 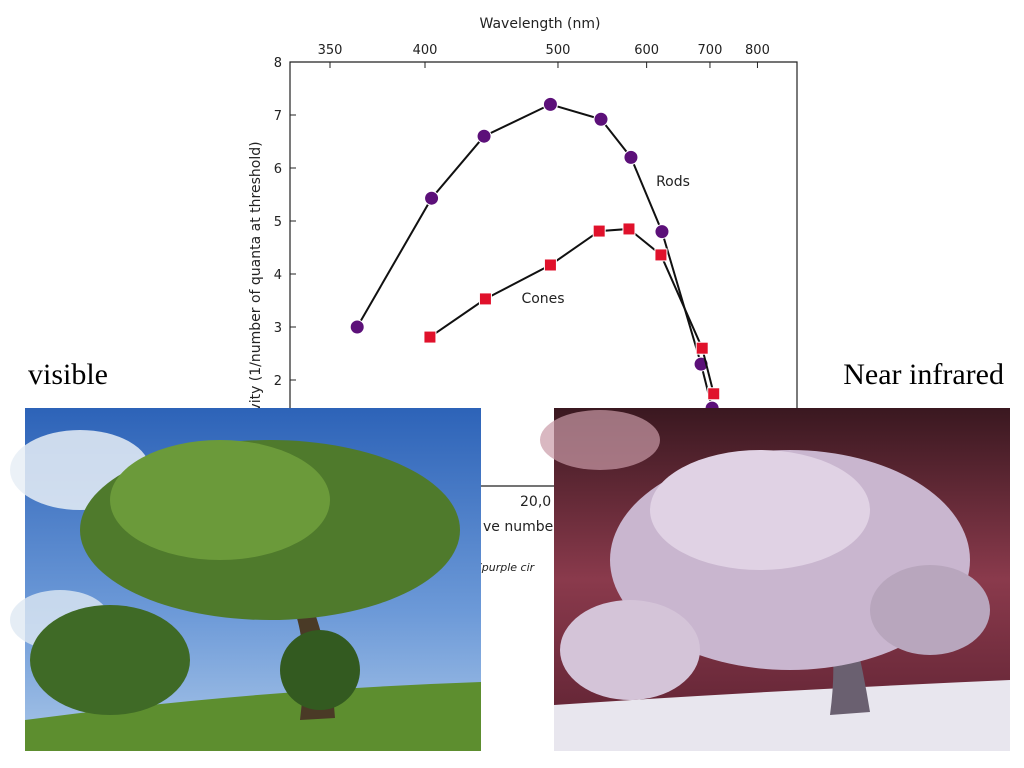 What do you see at coordinates (278, 275) in the screenshot?
I see `y-tick-label: 4` at bounding box center [278, 275].